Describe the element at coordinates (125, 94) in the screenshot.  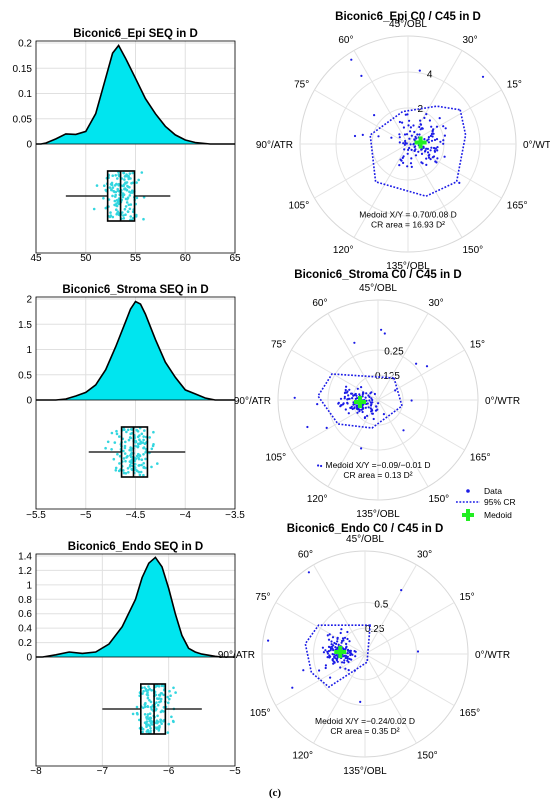
I see `kde-area` at that location.